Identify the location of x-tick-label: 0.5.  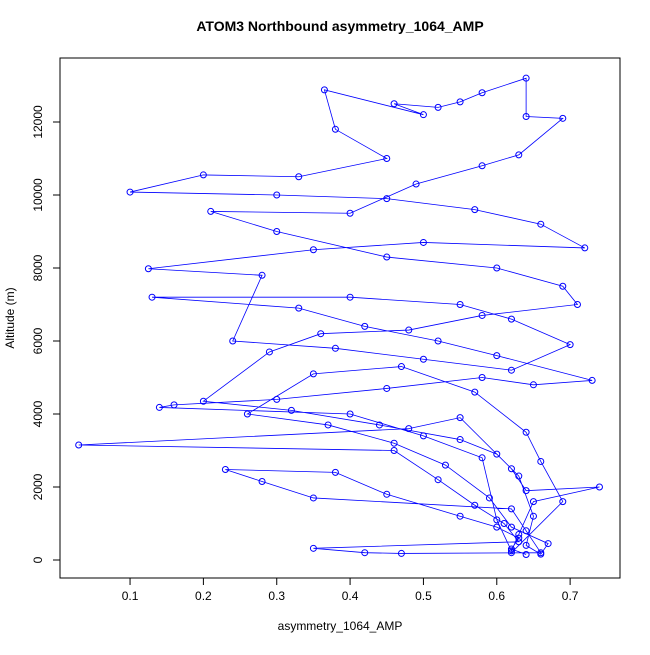
(423, 596).